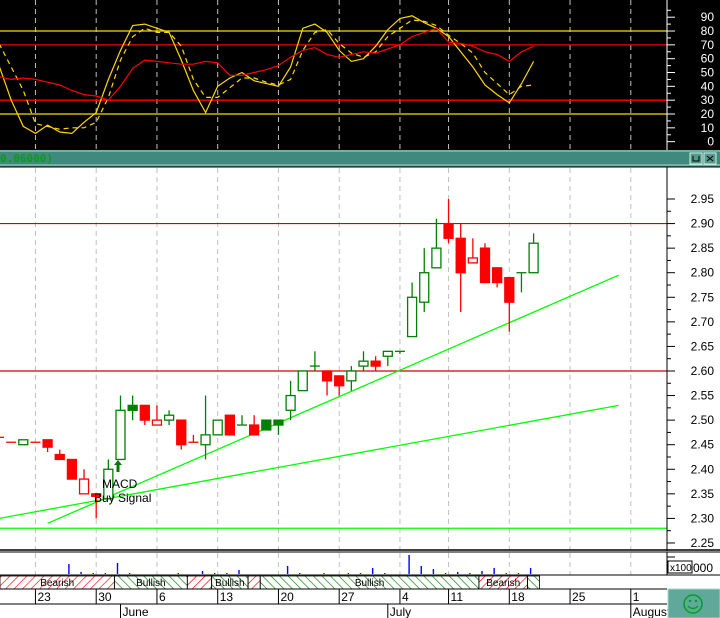  Describe the element at coordinates (703, 518) in the screenshot. I see `price-tick-label: 2.30` at that location.